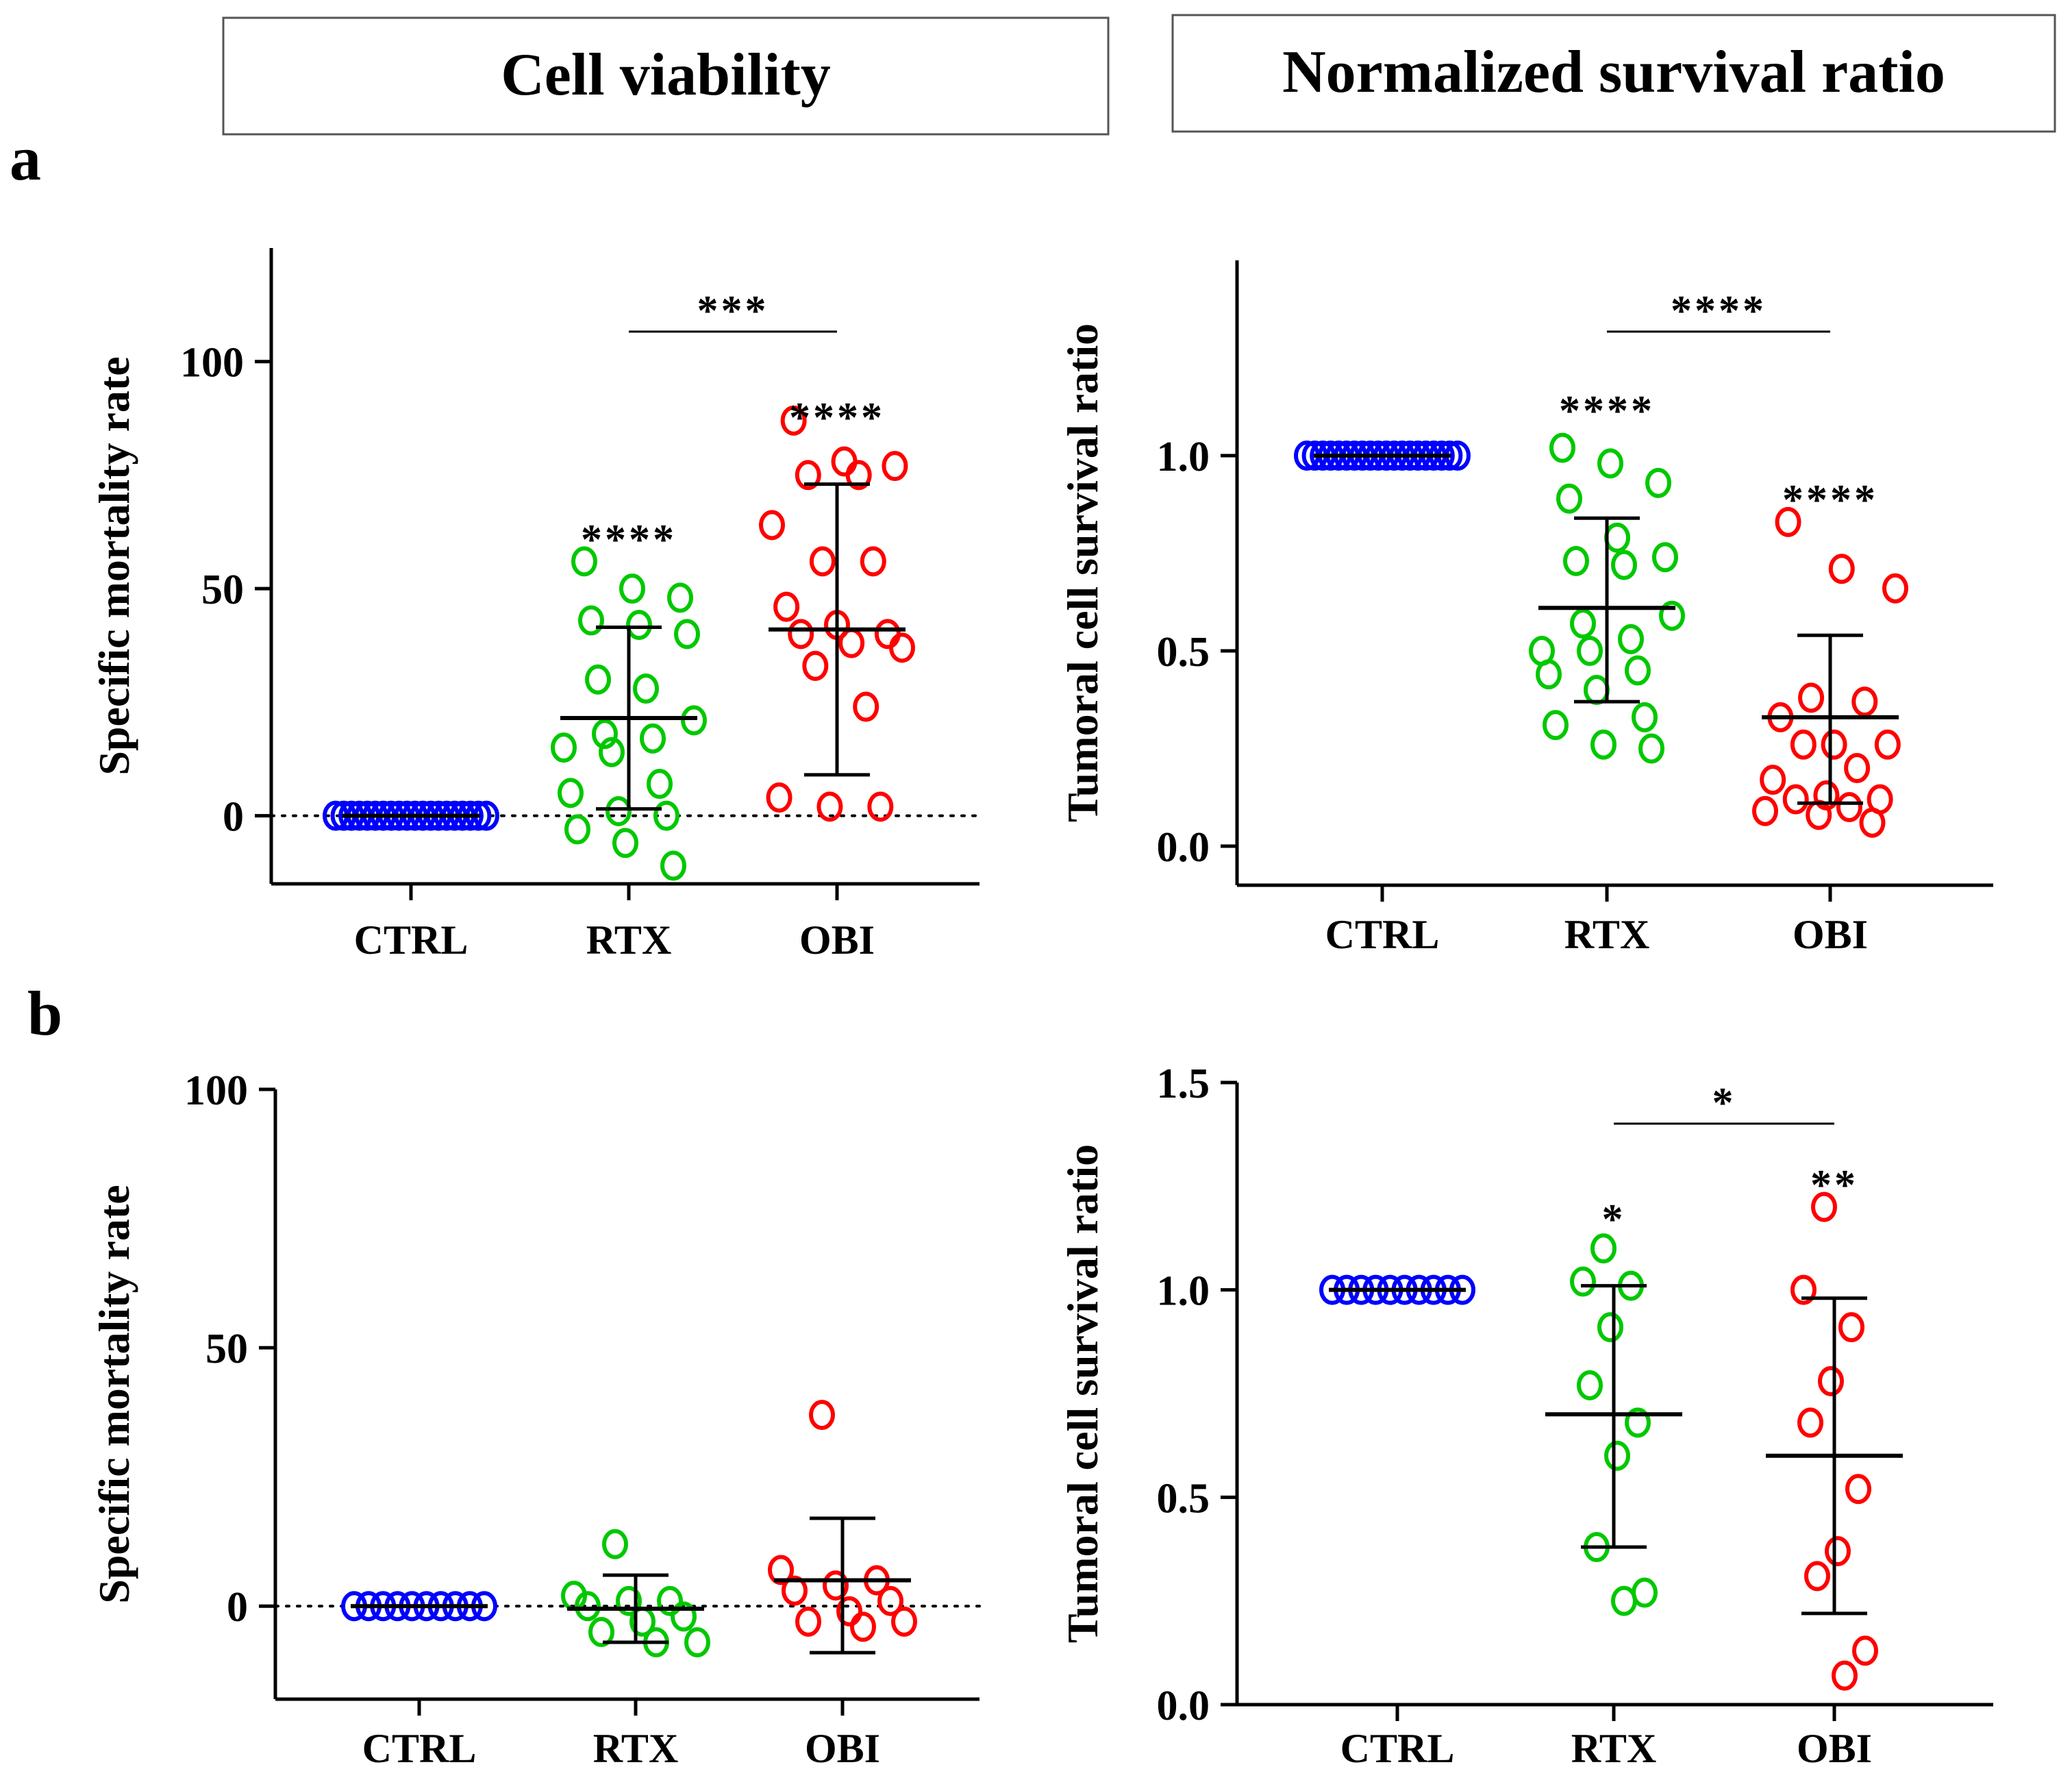  What do you see at coordinates (1613, 74) in the screenshot?
I see `header-box-normalized-survival` at bounding box center [1613, 74].